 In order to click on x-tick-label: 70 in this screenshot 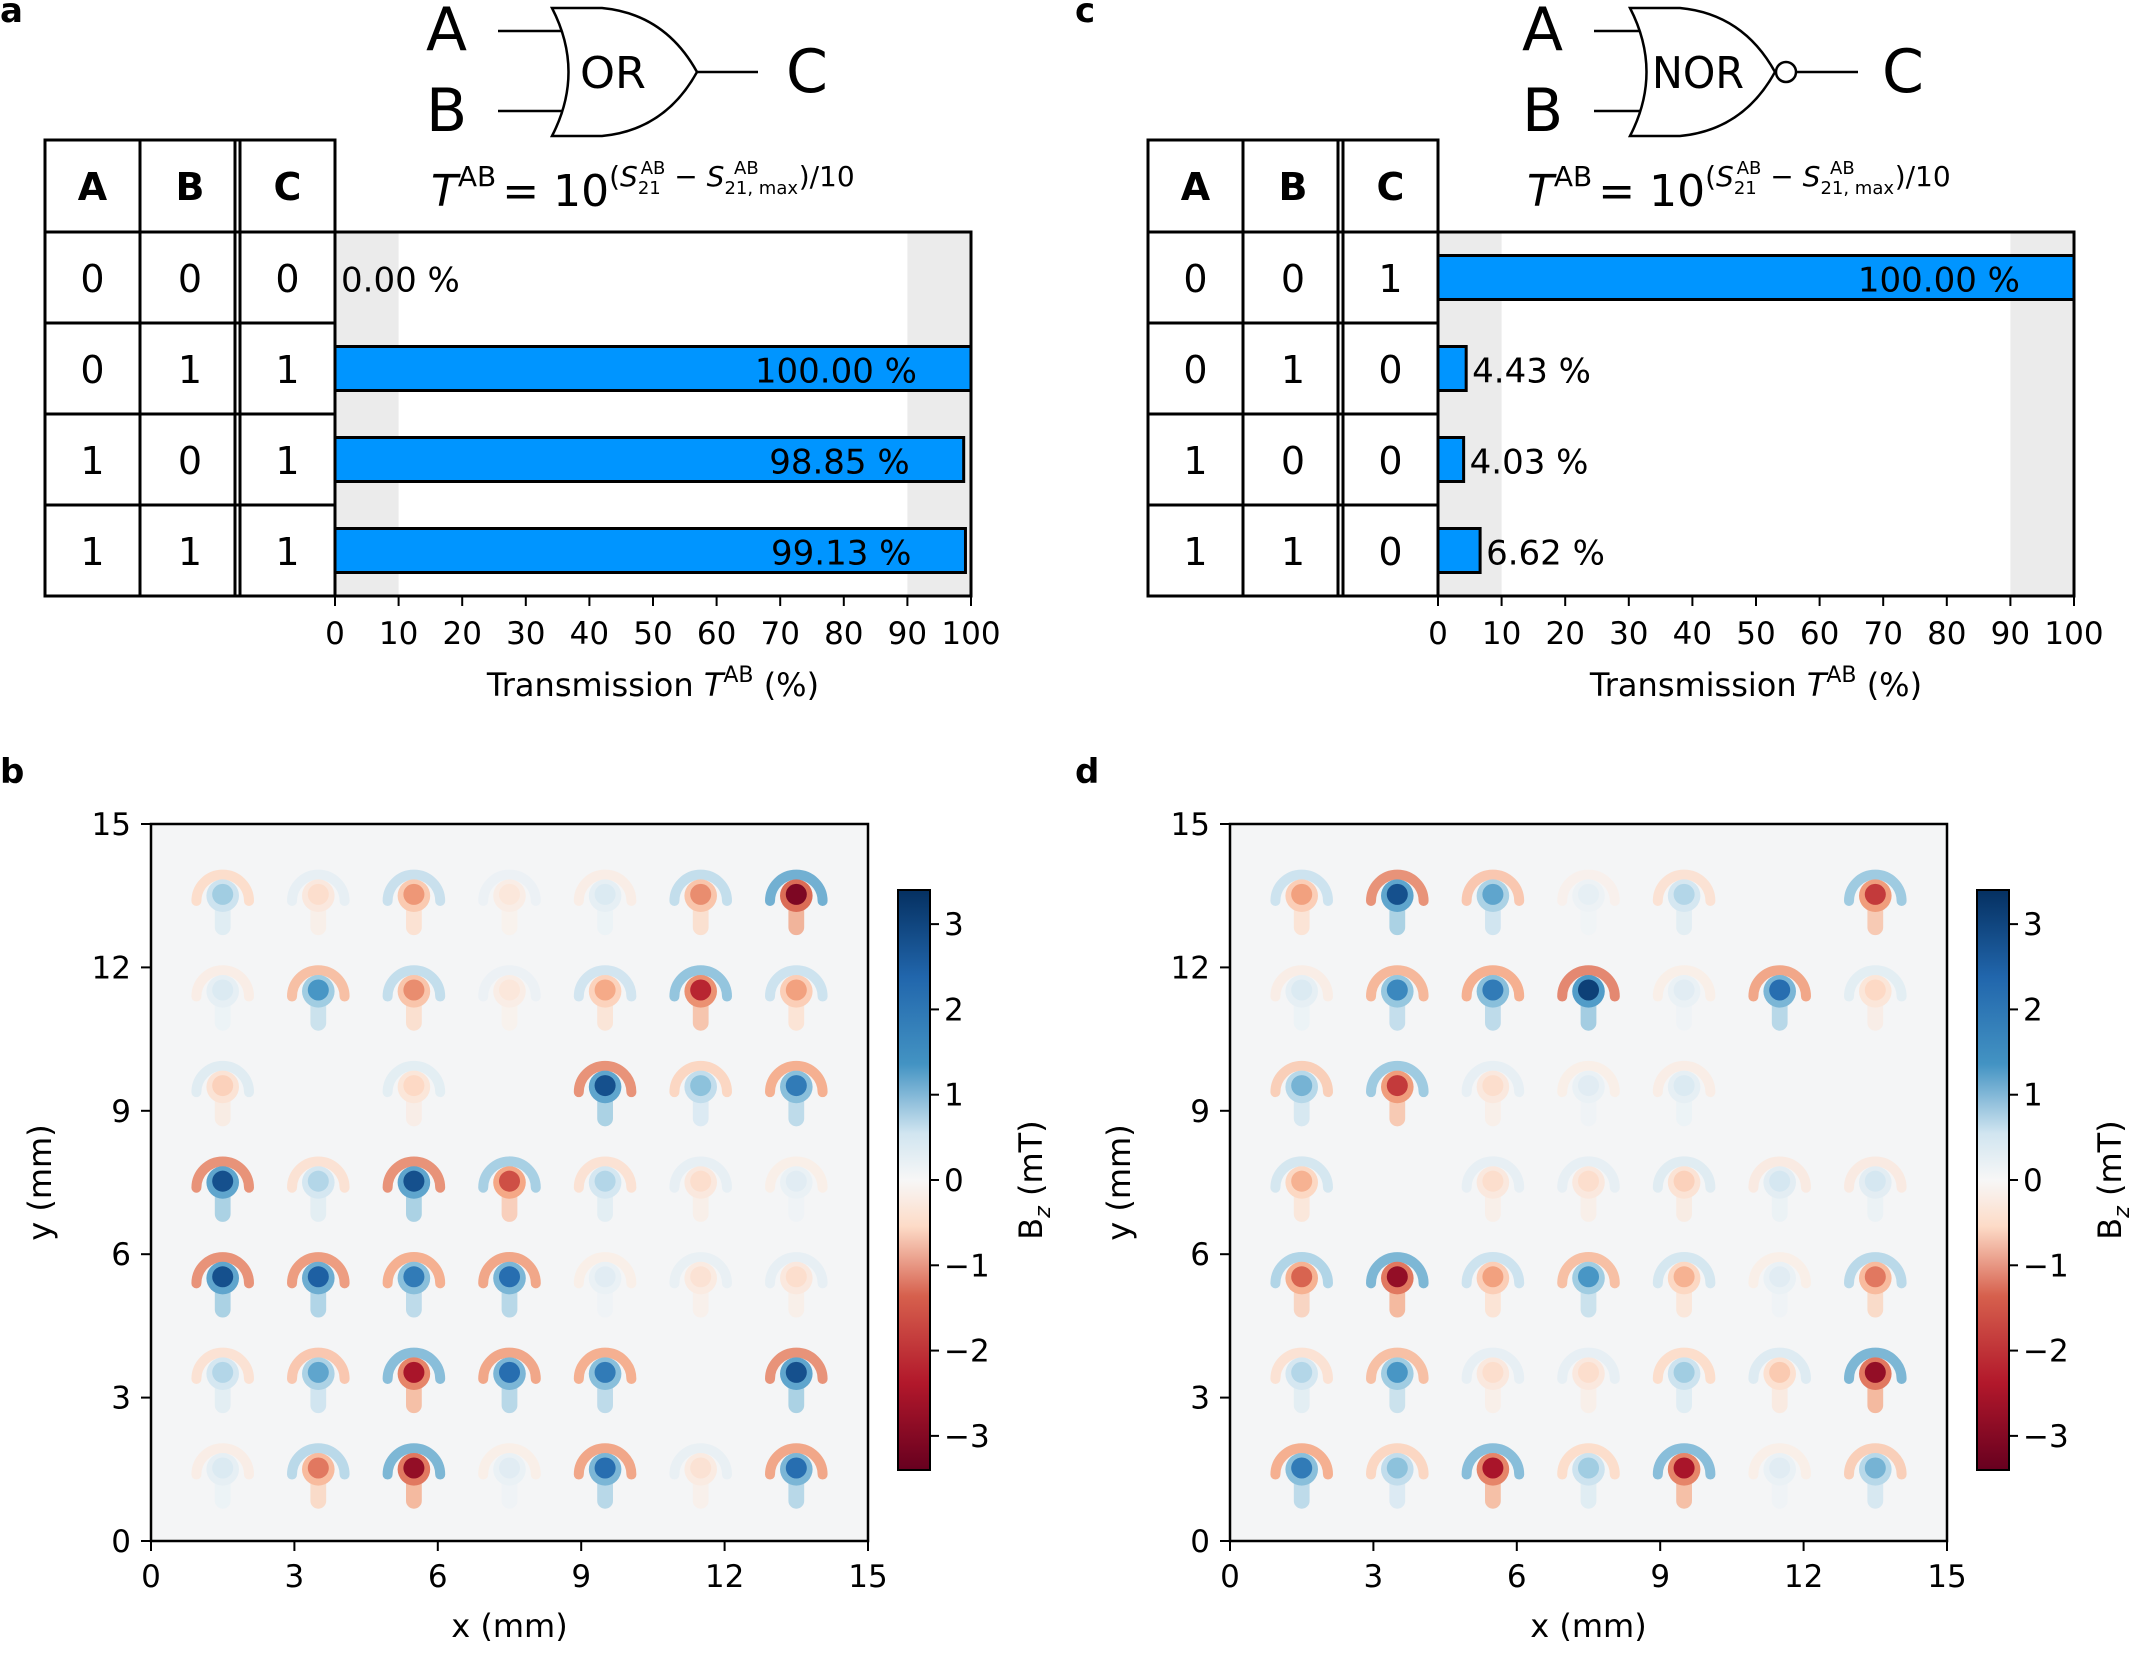, I will do `click(1882, 634)`.